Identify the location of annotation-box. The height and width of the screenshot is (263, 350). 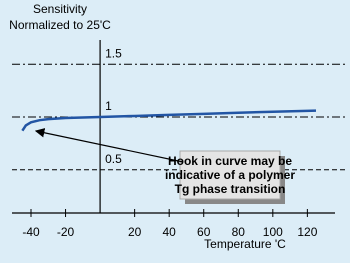
(230, 175).